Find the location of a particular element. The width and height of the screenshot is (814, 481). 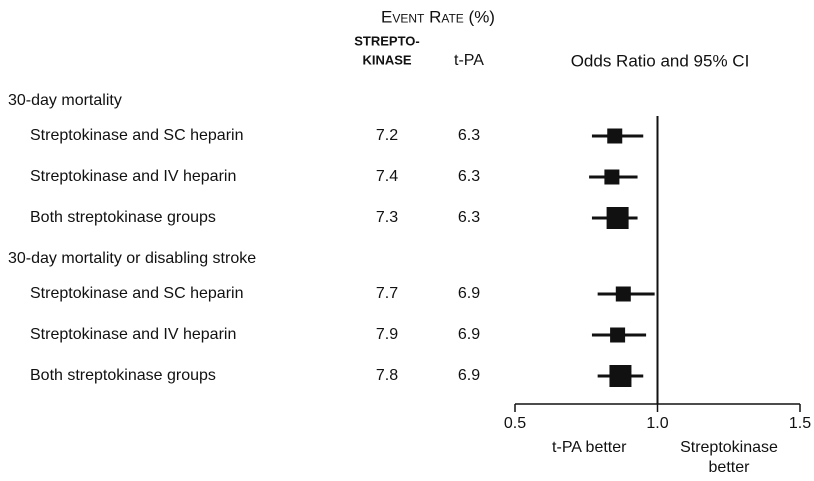

column-header: t-PA is located at coordinates (469, 60).